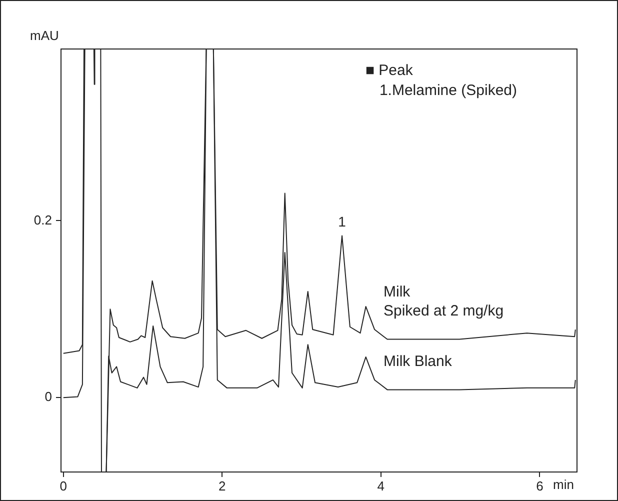 This screenshot has width=618, height=501. Describe the element at coordinates (444, 302) in the screenshot. I see `series-label: Milk Spiked at 2 mg/kg` at that location.